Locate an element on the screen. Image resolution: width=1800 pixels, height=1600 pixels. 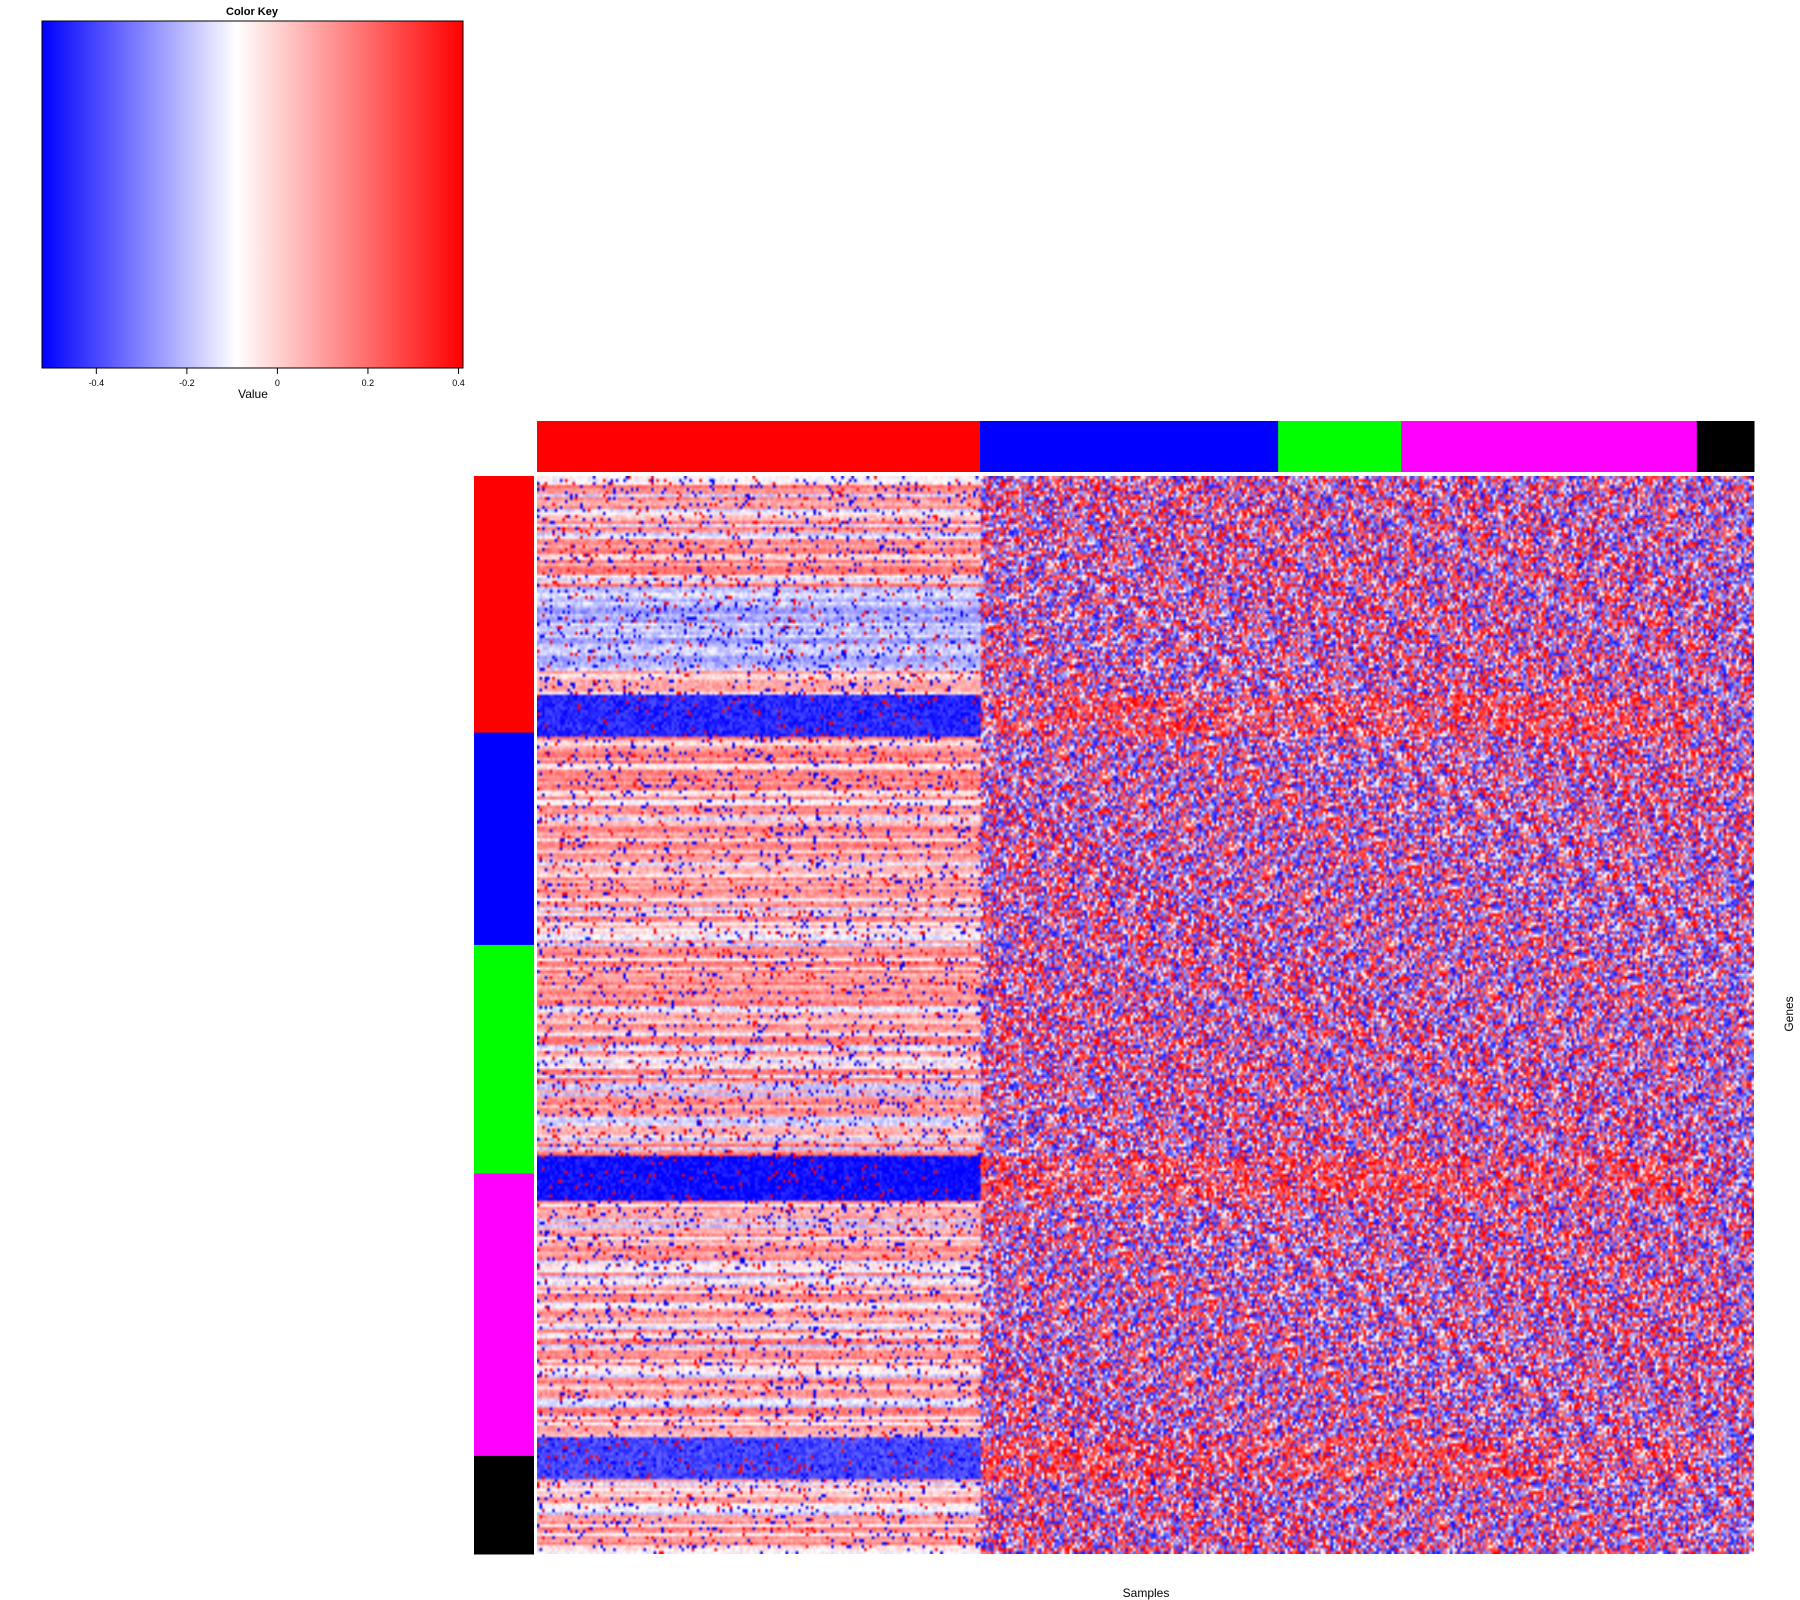
color-key-tick-label: -0.4 is located at coordinates (97, 383).